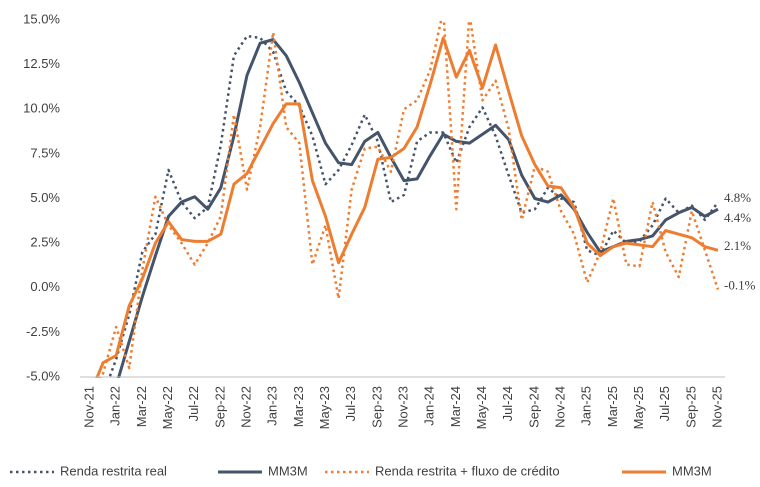 Image resolution: width=760 pixels, height=487 pixels. Describe the element at coordinates (376, 407) in the screenshot. I see `x-tick-label: Sep-23` at that location.